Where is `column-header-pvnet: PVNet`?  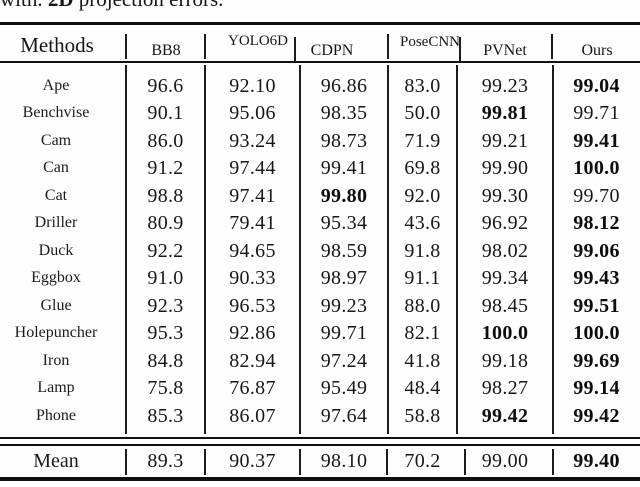
column-header-pvnet: PVNet is located at coordinates (505, 50).